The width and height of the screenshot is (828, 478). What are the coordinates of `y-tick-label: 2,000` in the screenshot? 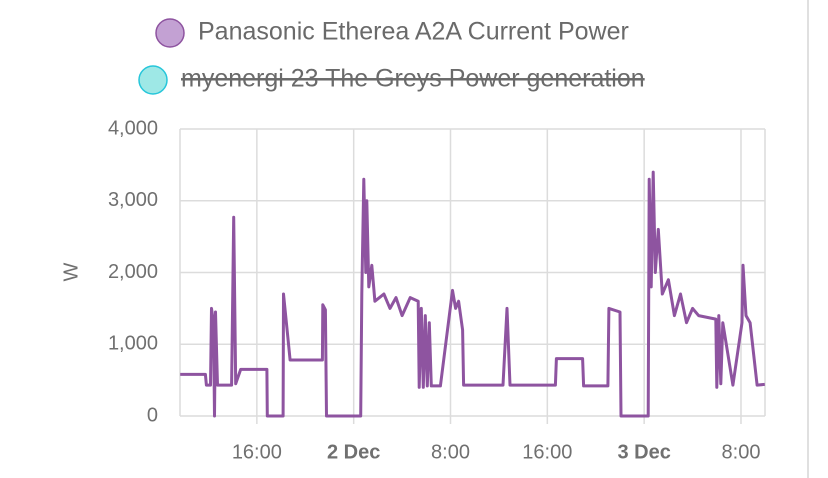 It's located at (133, 272).